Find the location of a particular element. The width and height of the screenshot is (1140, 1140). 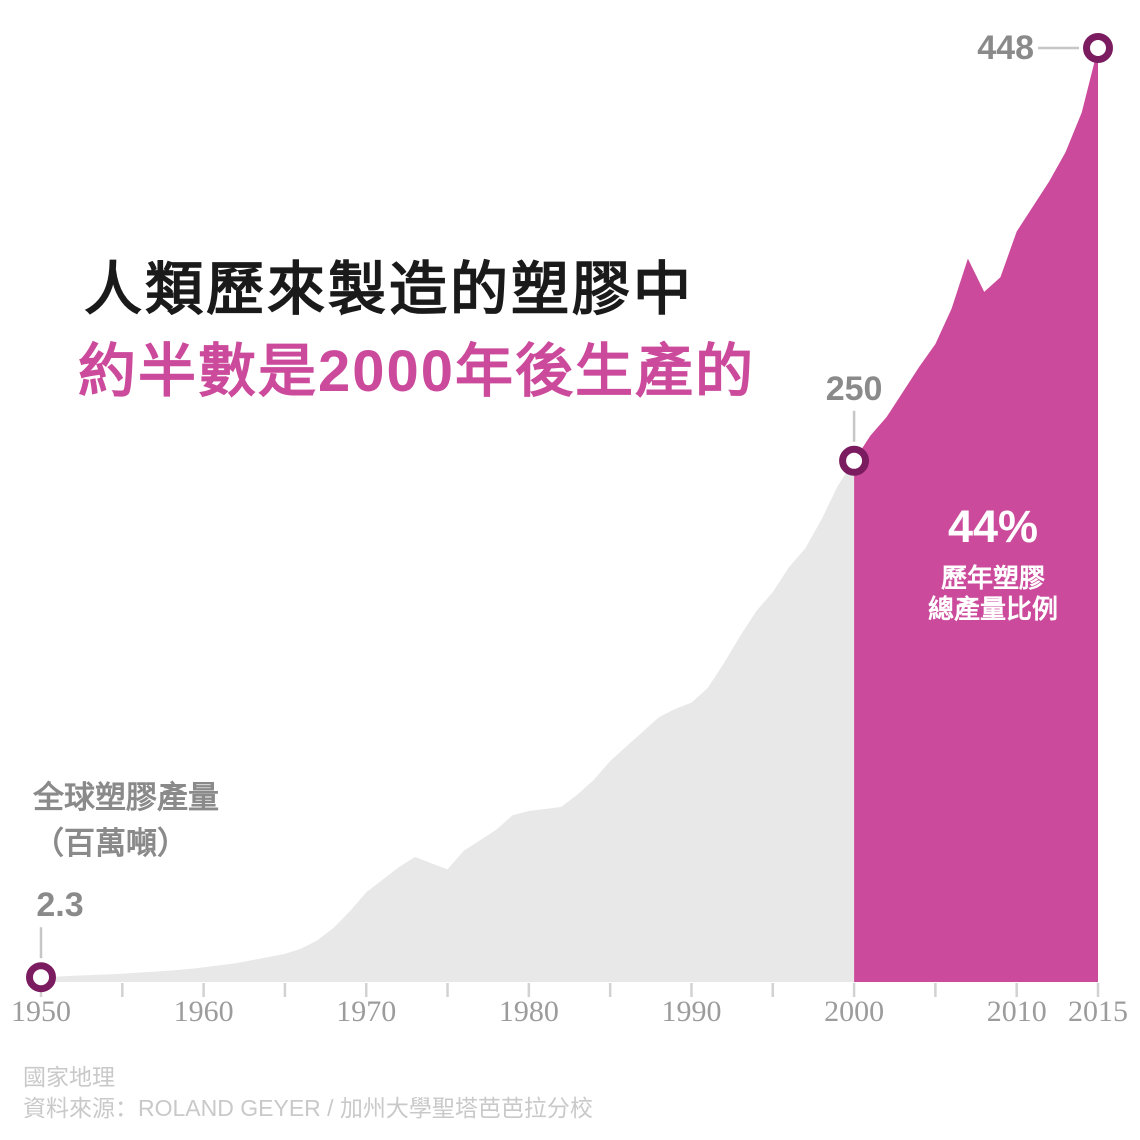

x-axis-label-1970: 1970 is located at coordinates (366, 1011).